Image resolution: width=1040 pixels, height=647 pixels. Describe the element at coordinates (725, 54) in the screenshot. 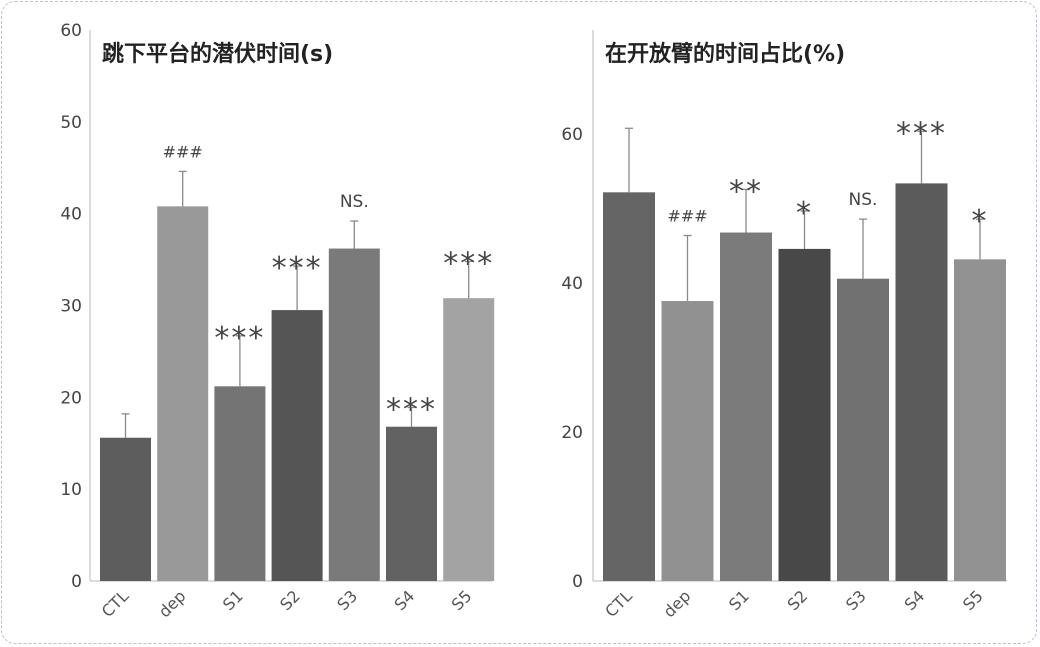

I see `chart-2-title: 在开放臂的时间占比(%)` at that location.